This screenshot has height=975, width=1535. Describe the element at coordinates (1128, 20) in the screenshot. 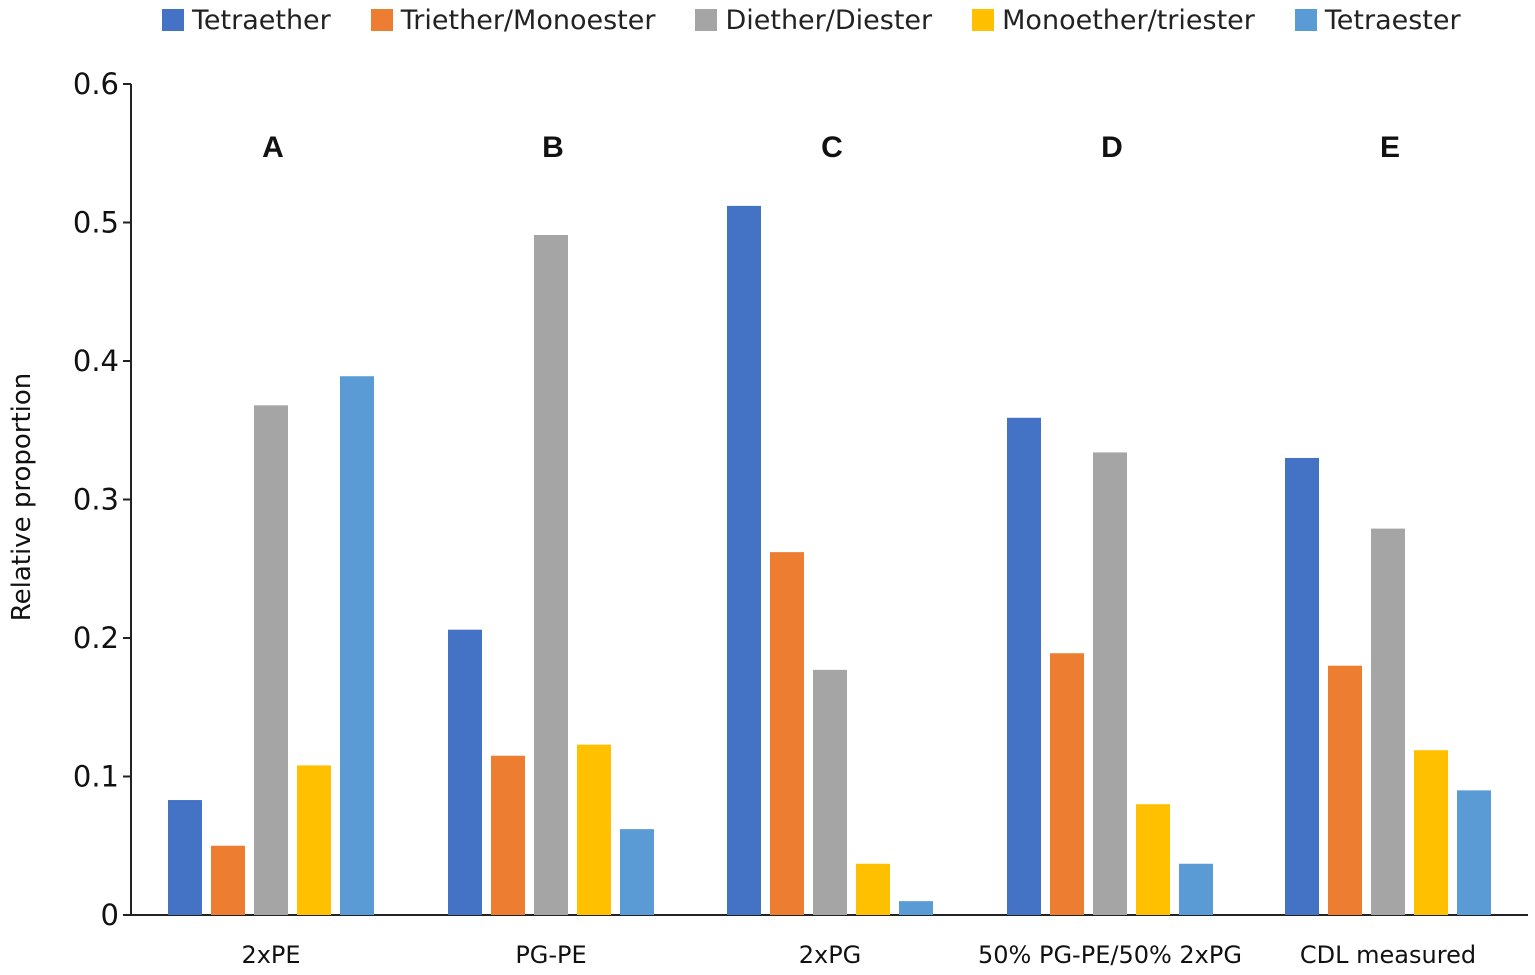

I see `legend-label: Monoether/triester` at that location.